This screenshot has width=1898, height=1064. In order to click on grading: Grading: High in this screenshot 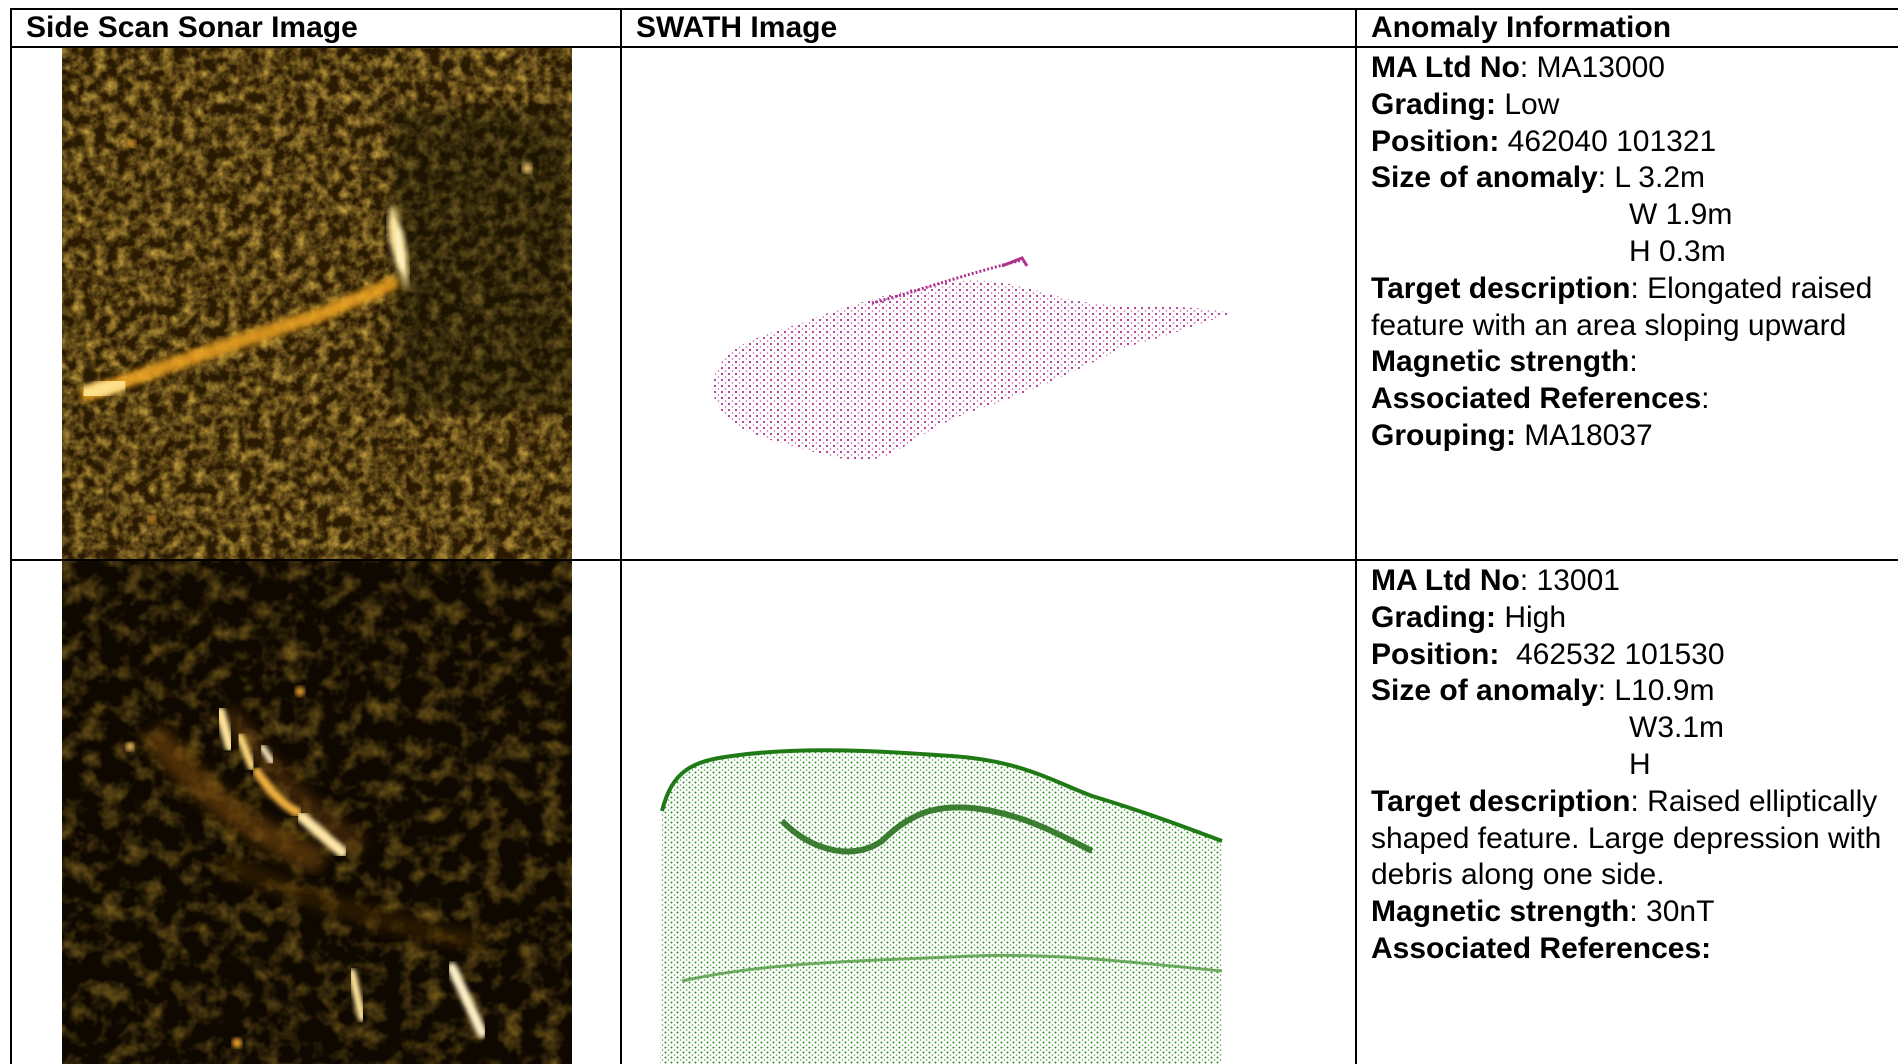, I will do `click(1629, 618)`.